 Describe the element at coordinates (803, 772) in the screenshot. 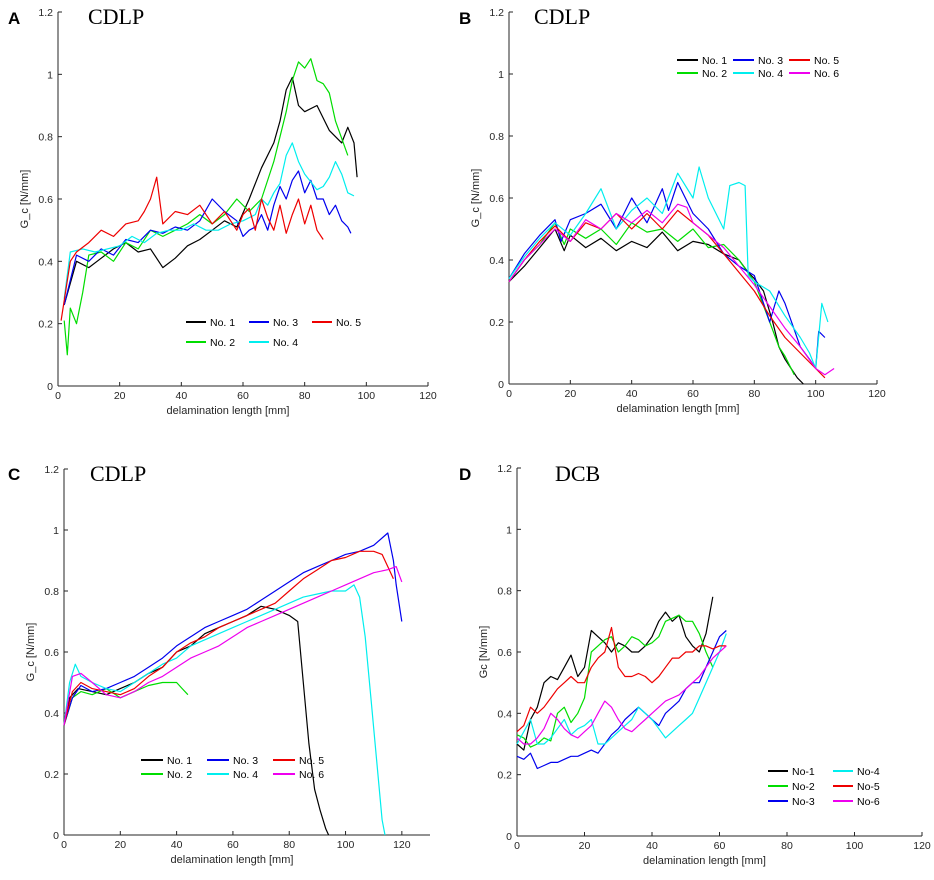

I see `legend-entry: No-1` at that location.